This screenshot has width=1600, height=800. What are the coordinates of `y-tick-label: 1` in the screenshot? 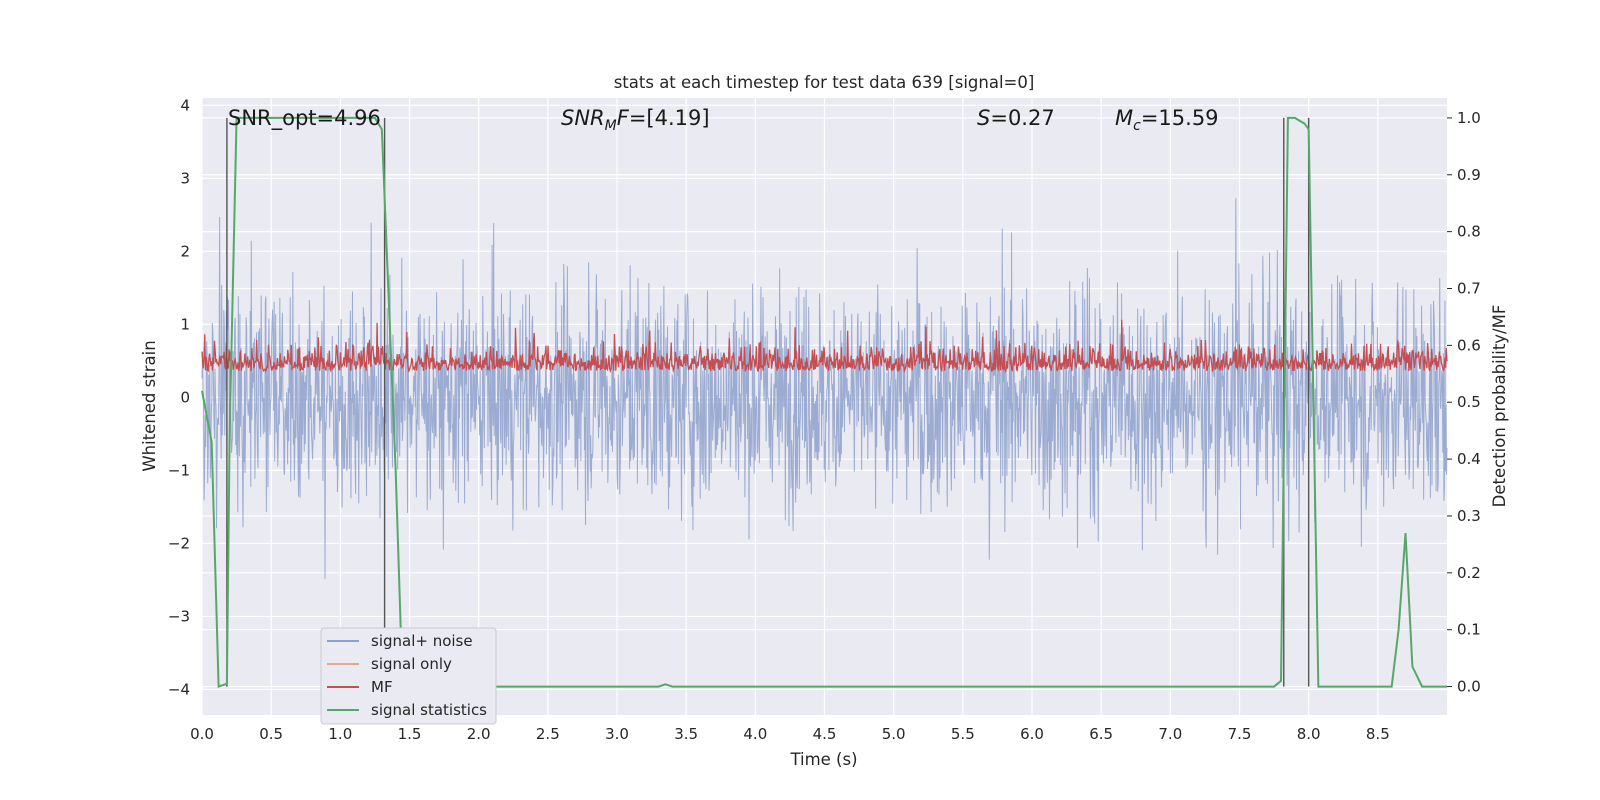 It's located at (185, 324).